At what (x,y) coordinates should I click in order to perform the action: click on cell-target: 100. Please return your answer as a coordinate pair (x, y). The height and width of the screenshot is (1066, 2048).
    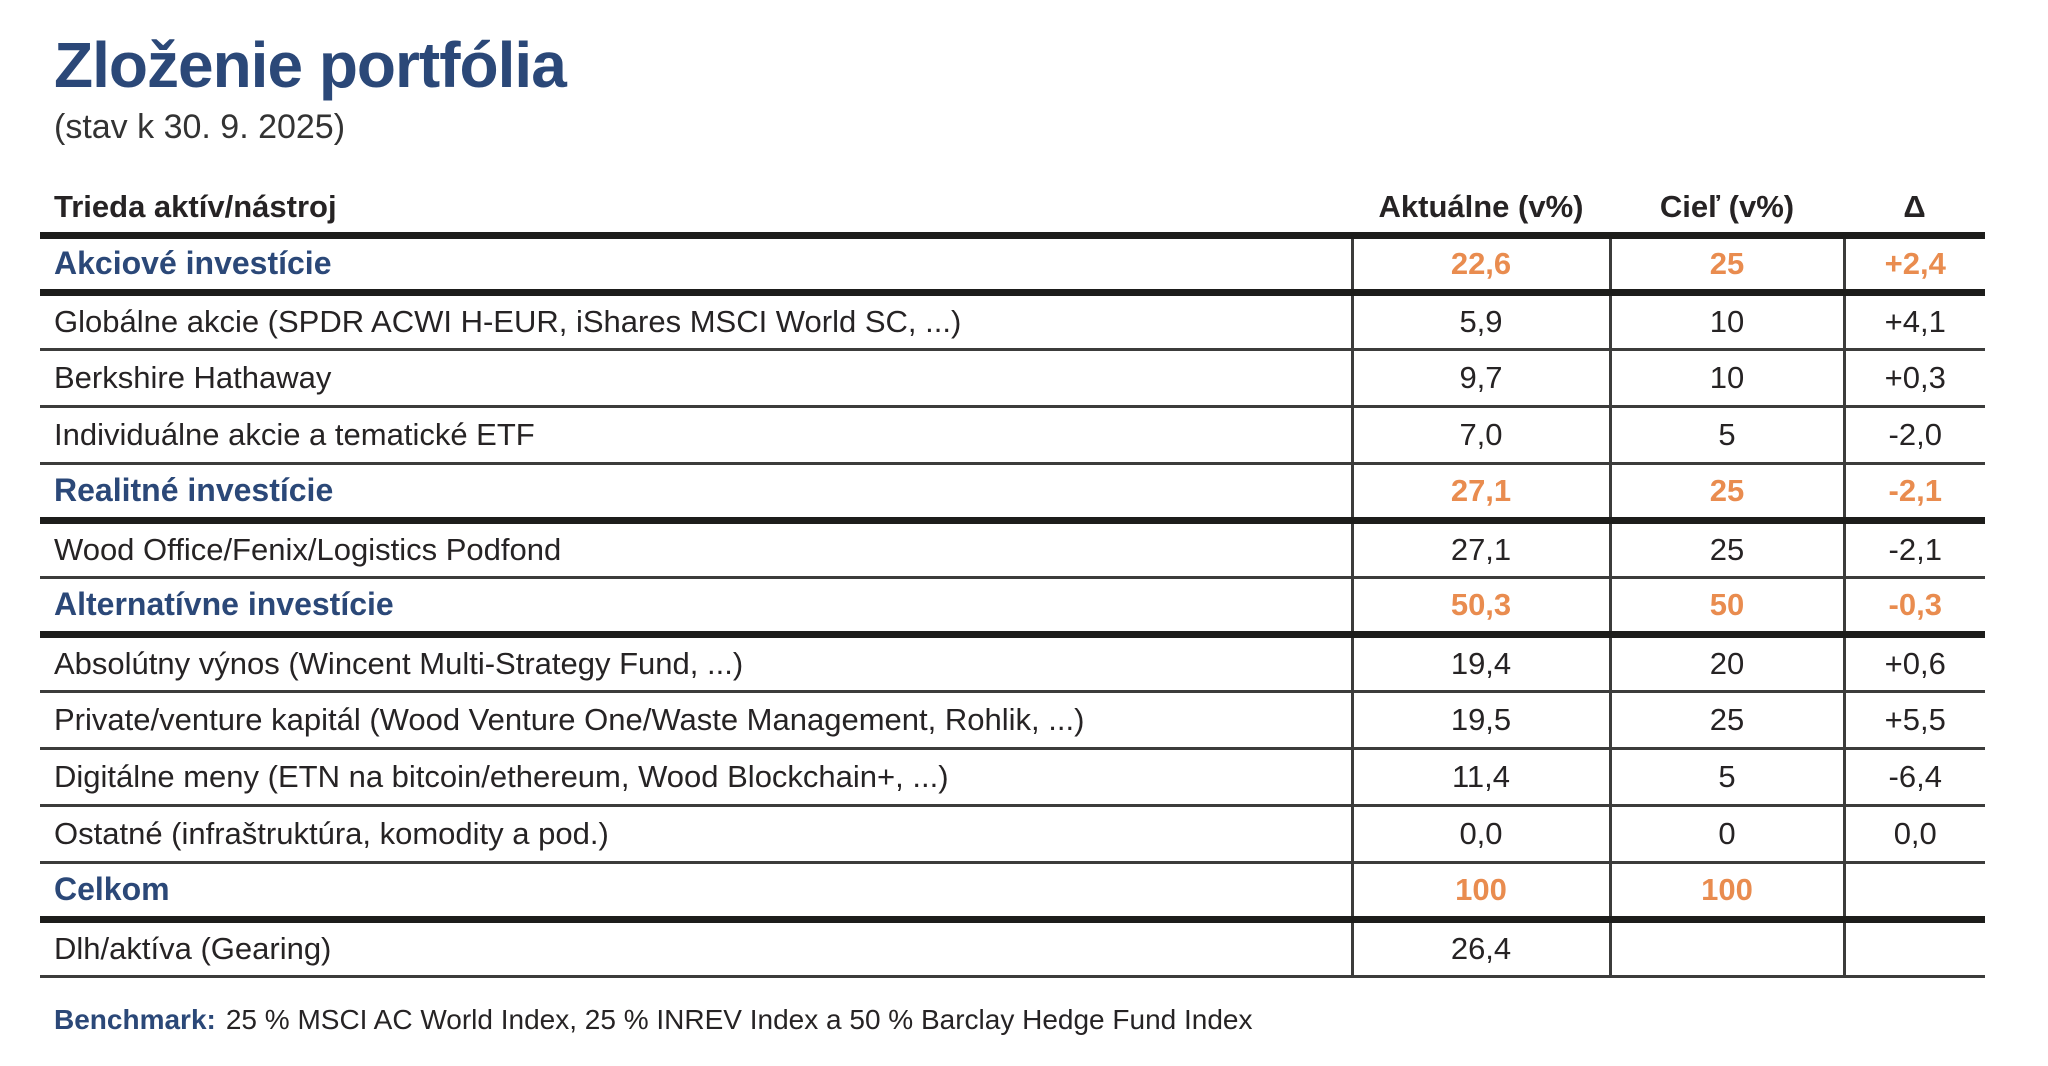
    Looking at the image, I should click on (1726, 892).